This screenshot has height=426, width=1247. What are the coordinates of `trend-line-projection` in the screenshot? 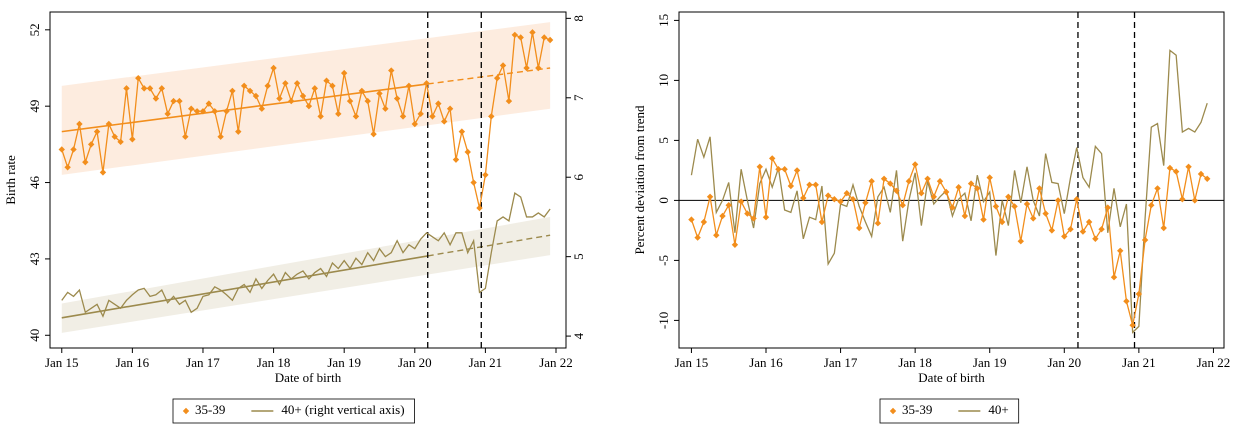 It's located at (489, 245).